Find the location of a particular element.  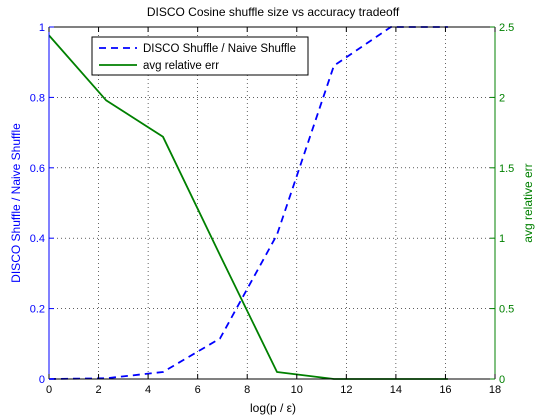

x-tick-label: 4 is located at coordinates (148, 390).